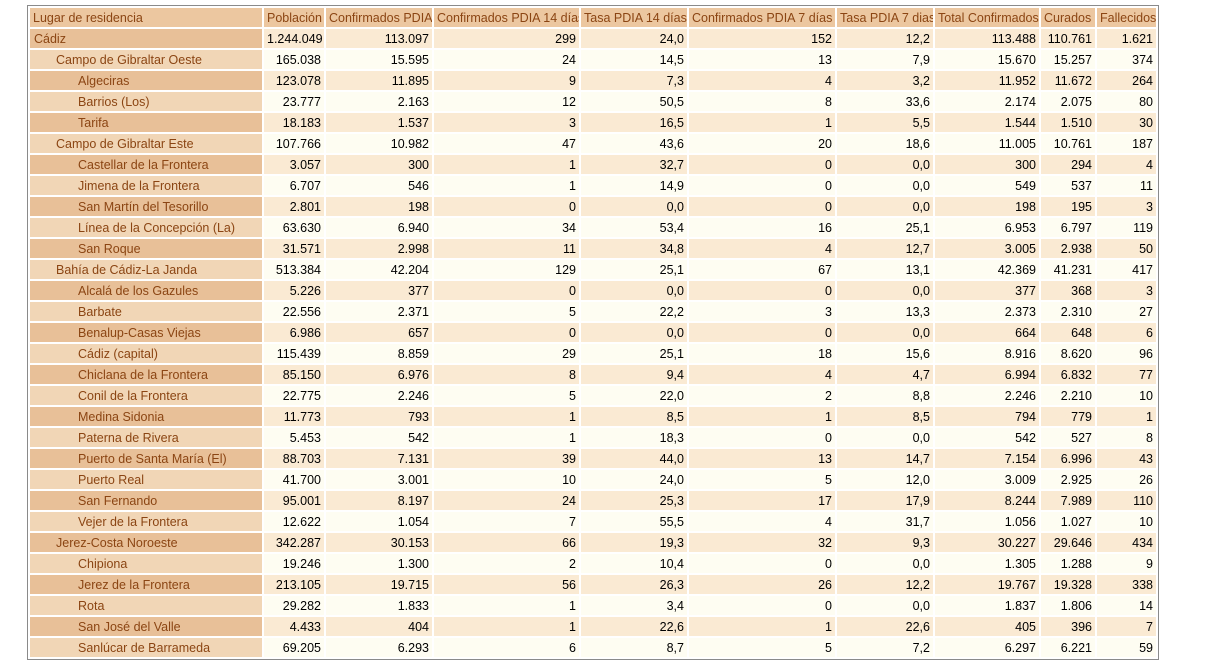 The width and height of the screenshot is (1205, 660). Describe the element at coordinates (1126, 122) in the screenshot. I see `value-cell: 30` at that location.